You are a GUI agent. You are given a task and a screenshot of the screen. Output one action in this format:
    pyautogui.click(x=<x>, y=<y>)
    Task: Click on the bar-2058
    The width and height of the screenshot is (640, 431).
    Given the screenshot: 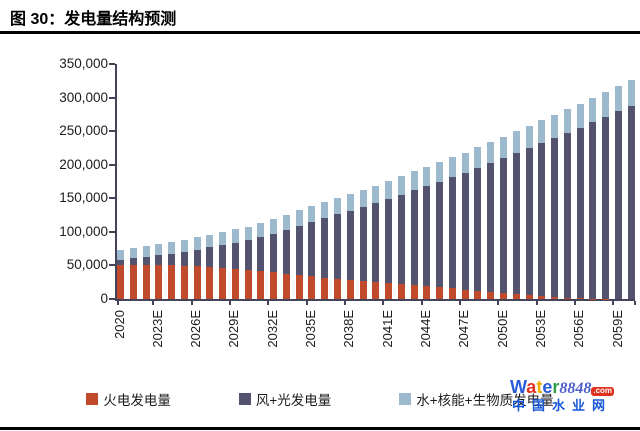 What is the action you would take?
    pyautogui.click(x=606, y=195)
    